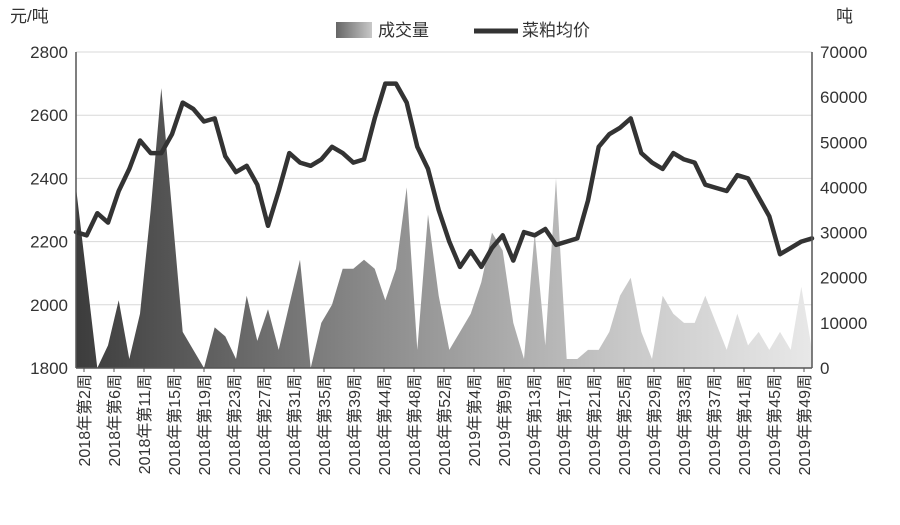  Describe the element at coordinates (595, 424) in the screenshot. I see `x-tick-label: 2019年第21周` at that location.